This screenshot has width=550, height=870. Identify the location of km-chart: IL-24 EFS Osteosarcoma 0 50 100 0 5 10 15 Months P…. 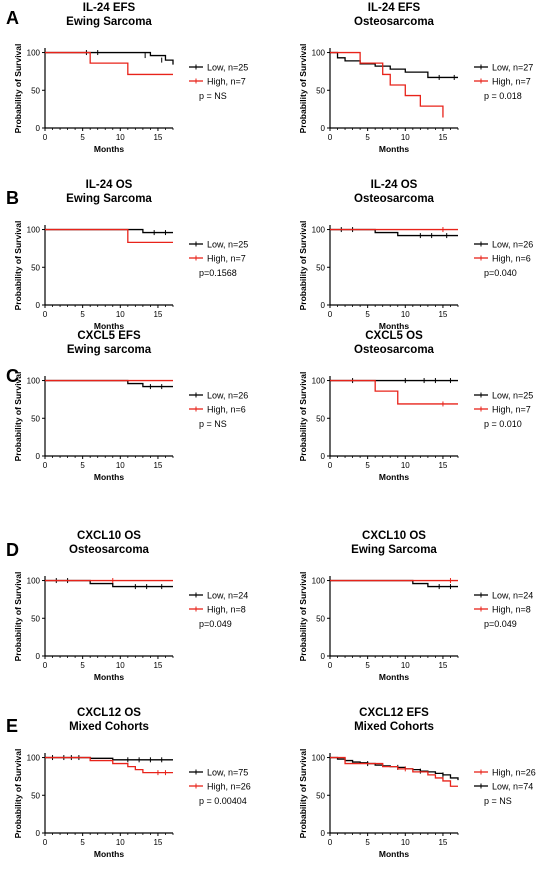
(415, 78).